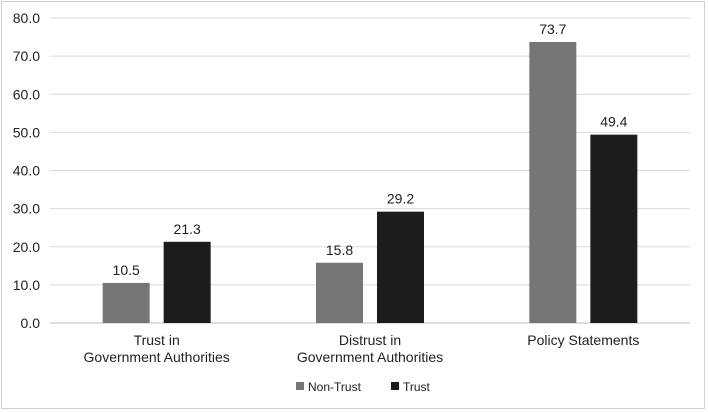 This screenshot has width=708, height=412. Describe the element at coordinates (400, 199) in the screenshot. I see `data-label: 29.2` at that location.